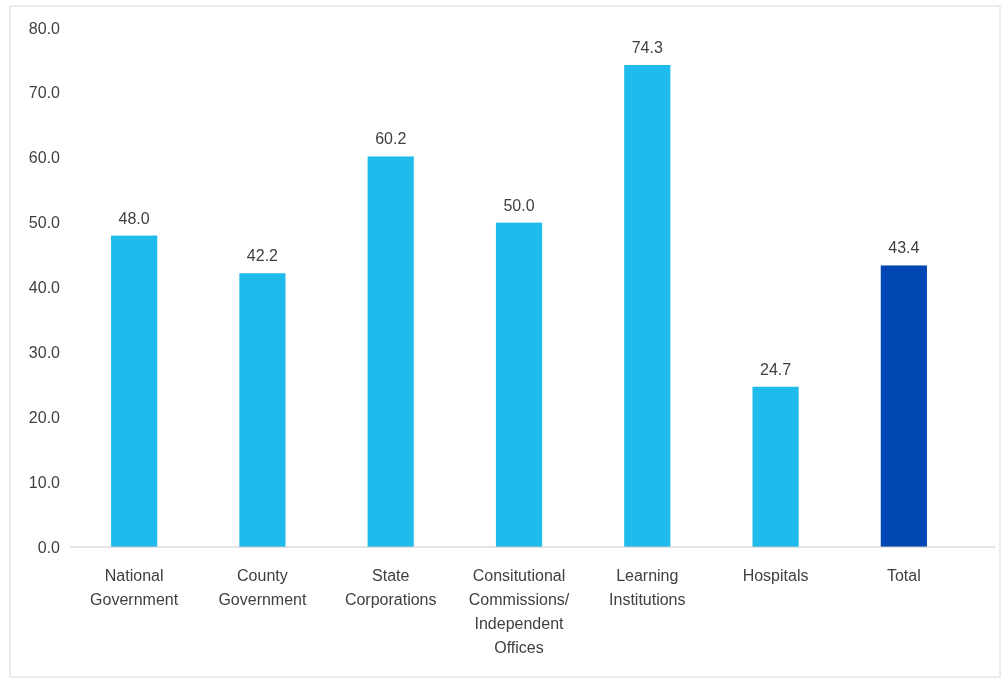 The height and width of the screenshot is (681, 1003). Describe the element at coordinates (44, 417) in the screenshot. I see `y-tick-label: 20.0` at that location.